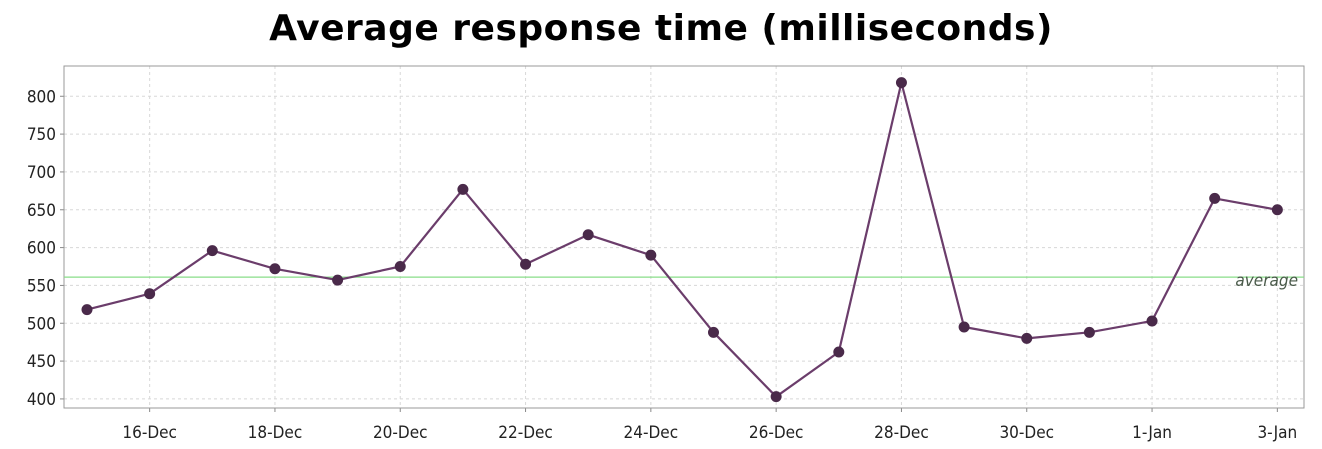 Image resolution: width=1322 pixels, height=449 pixels. Describe the element at coordinates (41, 249) in the screenshot. I see `y-tick-label: 600` at that location.